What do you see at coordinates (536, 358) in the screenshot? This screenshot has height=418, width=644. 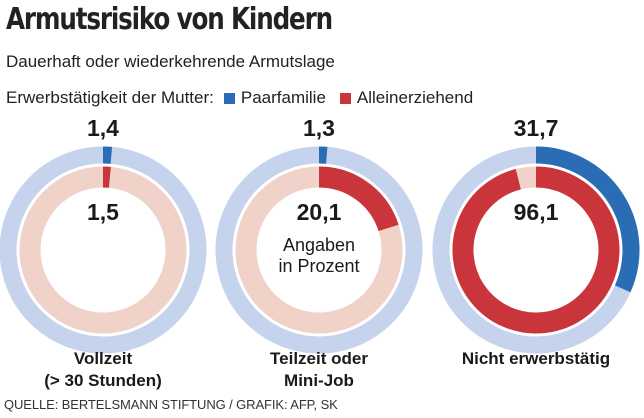 I see `category-label-nicht-erwerbstaetig: Nicht erwerbstätig` at bounding box center [536, 358].